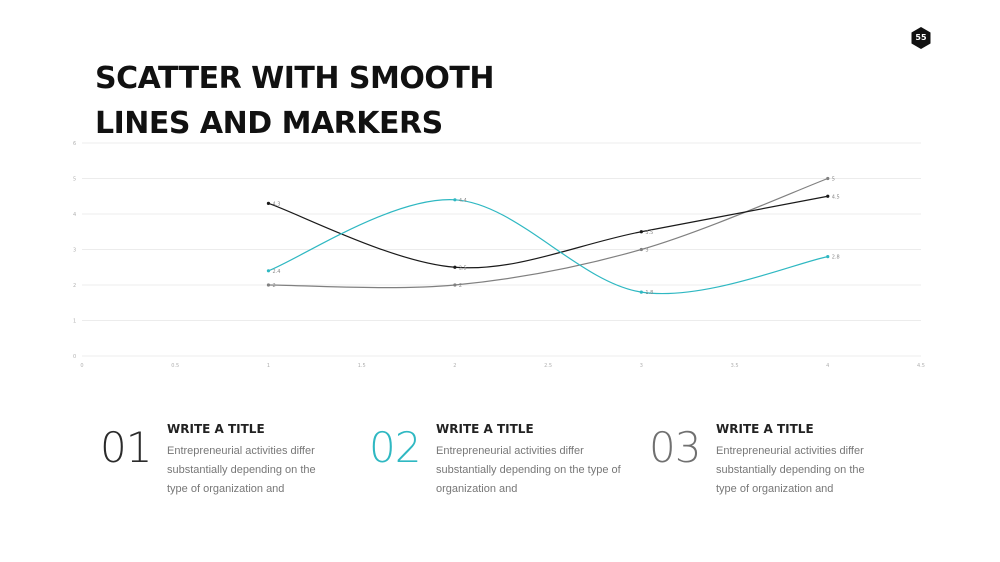  I want to click on data-label: 3.5, so click(649, 233).